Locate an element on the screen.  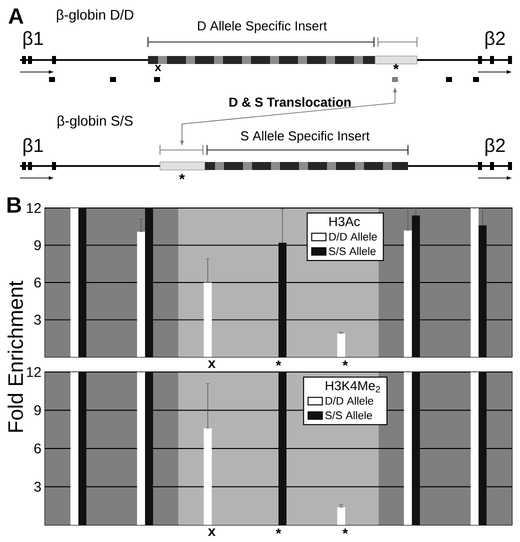
text: β-globin S/S is located at coordinates (95, 122).